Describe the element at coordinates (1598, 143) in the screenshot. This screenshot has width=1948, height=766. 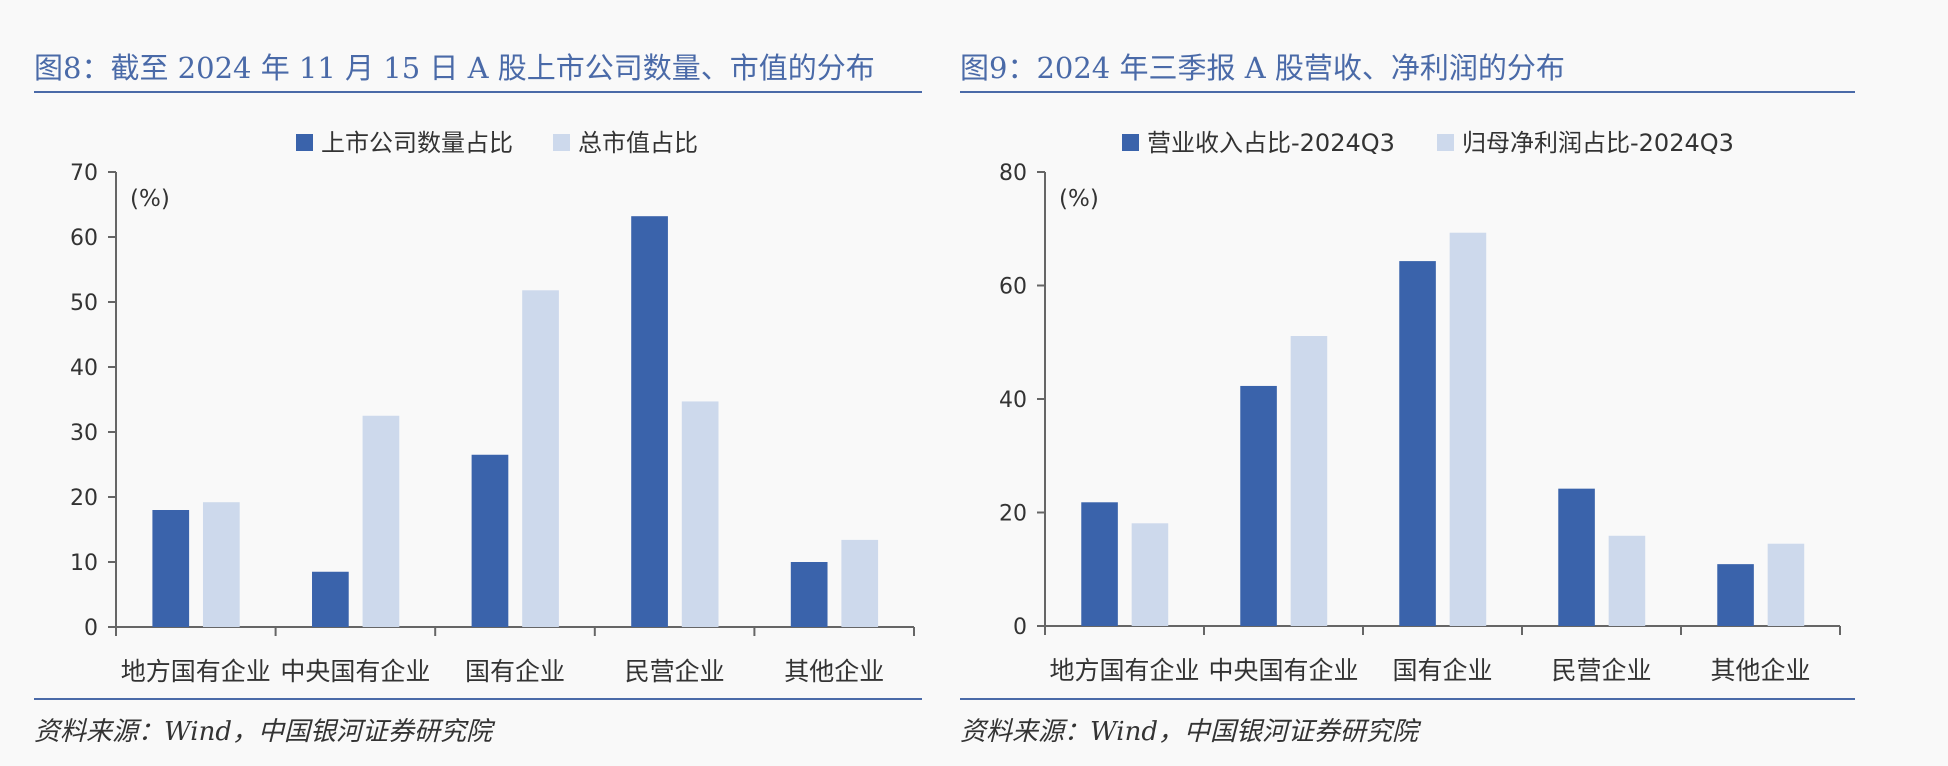
I see `legend-label-2: 归母净利润占比-2024Q3` at that location.